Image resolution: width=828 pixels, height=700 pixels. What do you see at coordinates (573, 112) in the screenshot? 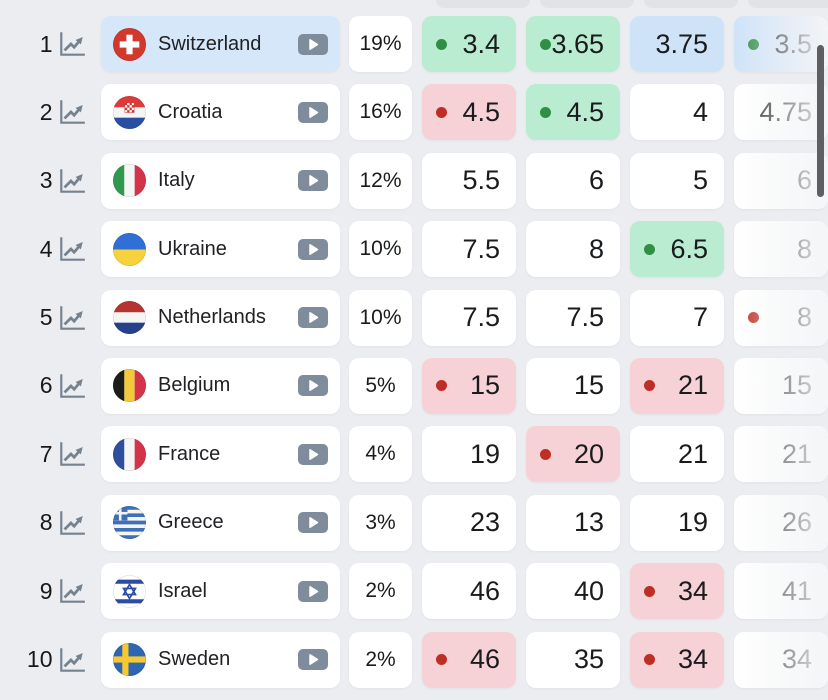
I see `odds-cell: 4.5` at bounding box center [573, 112].